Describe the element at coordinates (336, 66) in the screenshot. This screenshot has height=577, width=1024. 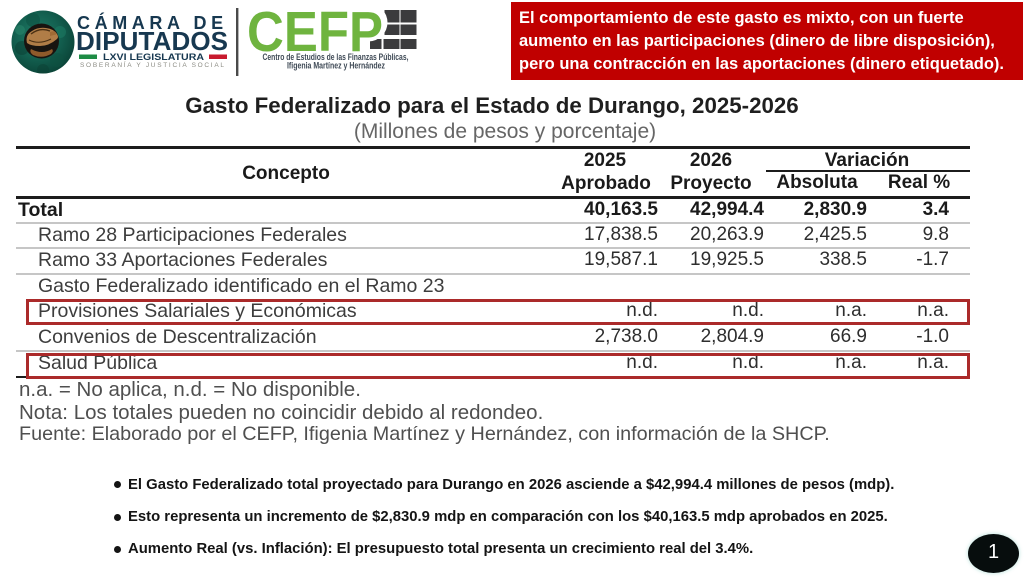
I see `svg-text: Ifigenia Martínez y Hernández` at that location.